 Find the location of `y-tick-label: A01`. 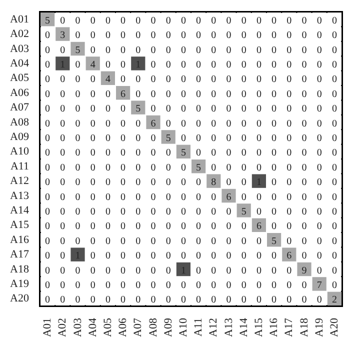

y-tick-label: A01 is located at coordinates (19, 19).